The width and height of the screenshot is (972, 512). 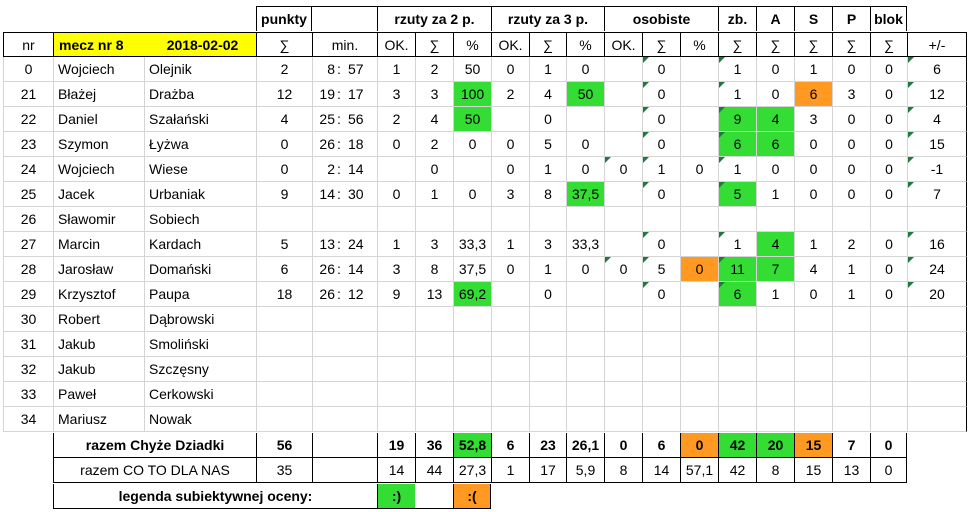 What do you see at coordinates (661, 269) in the screenshot?
I see `player-sumF: 5` at bounding box center [661, 269].